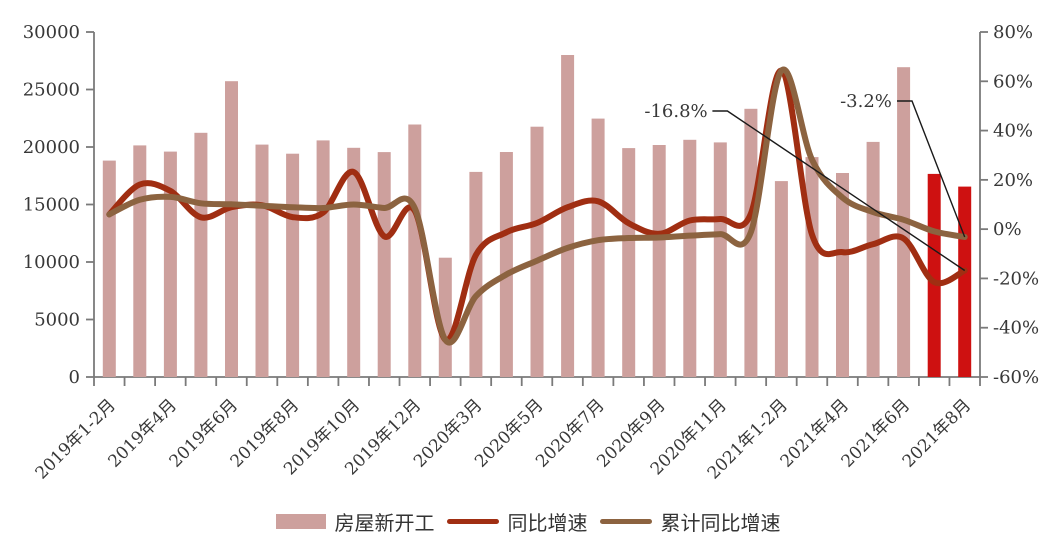 The height and width of the screenshot is (546, 1056). I want to click on svg-text: 0, so click(74, 377).